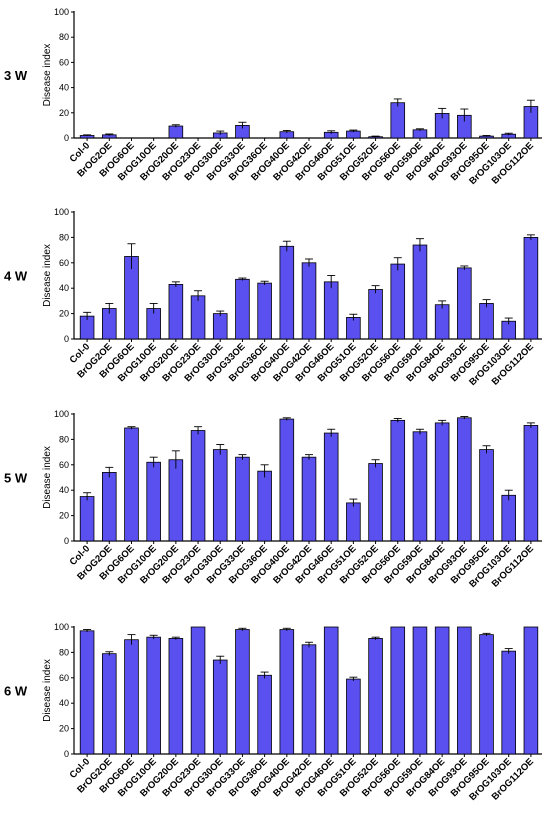 The height and width of the screenshot is (817, 550). I want to click on panel-label: 5 W, so click(16, 478).